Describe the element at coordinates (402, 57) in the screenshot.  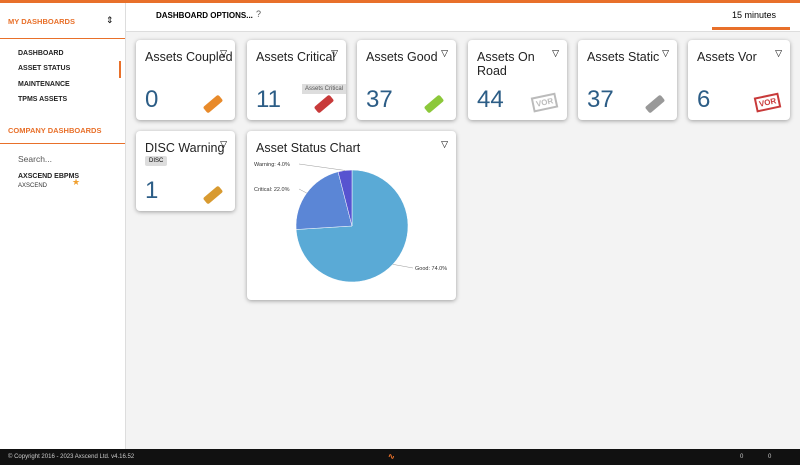
I see `card-title: Assets Good` at that location.